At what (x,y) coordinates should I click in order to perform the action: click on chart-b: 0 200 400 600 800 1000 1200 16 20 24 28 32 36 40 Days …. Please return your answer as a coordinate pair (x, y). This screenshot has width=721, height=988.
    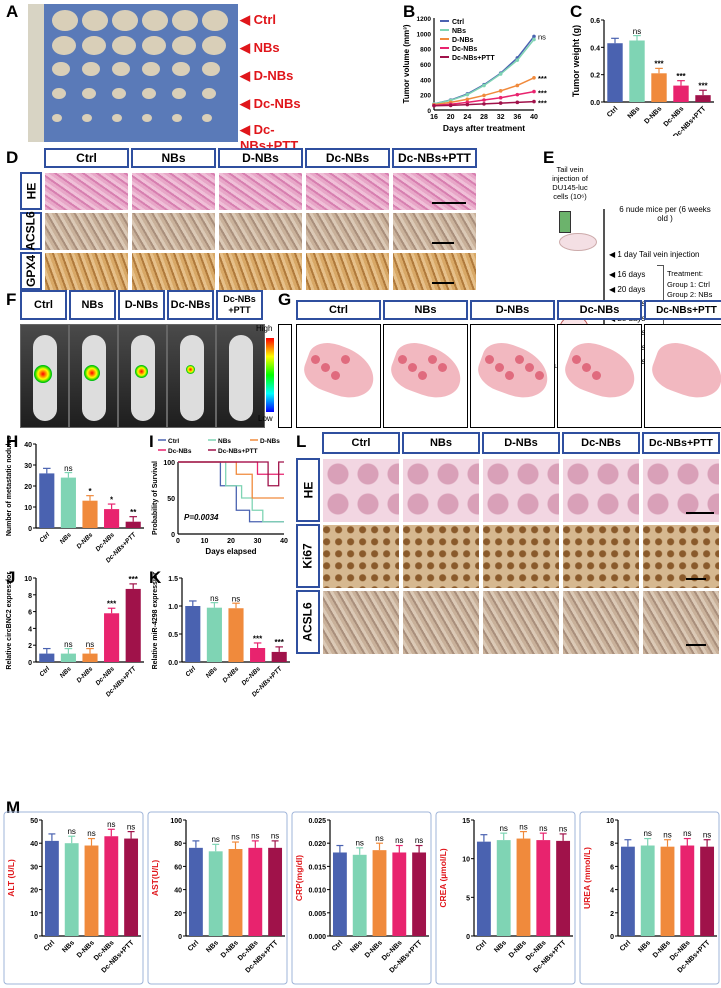
    Looking at the image, I should click on (474, 74).